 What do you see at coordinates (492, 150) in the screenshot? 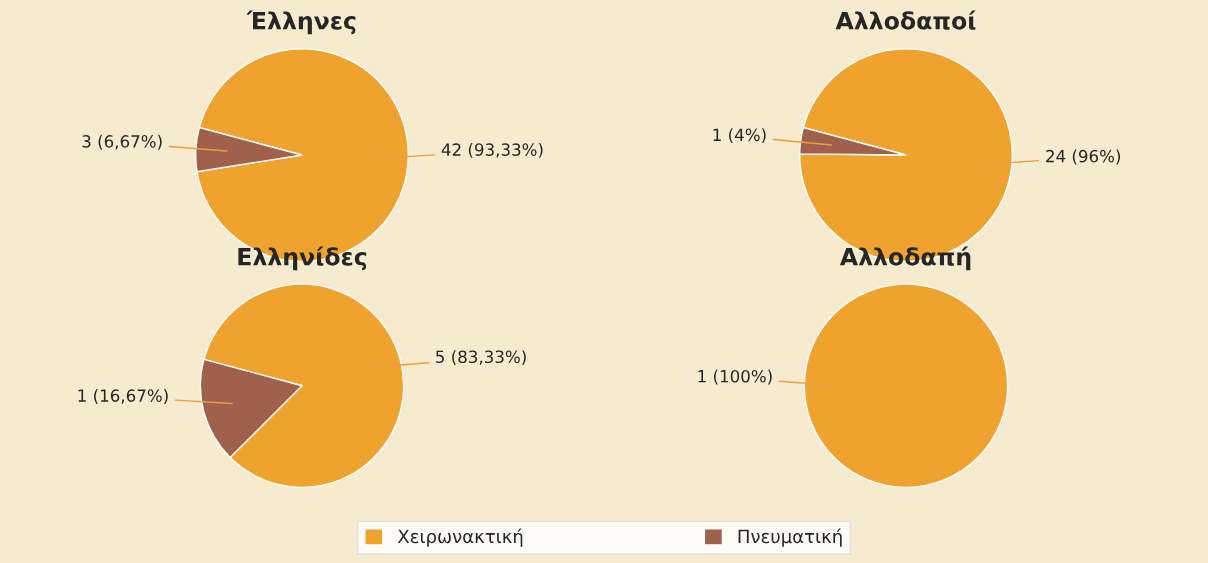
I see `data-label: 42 (93,33%)` at bounding box center [492, 150].